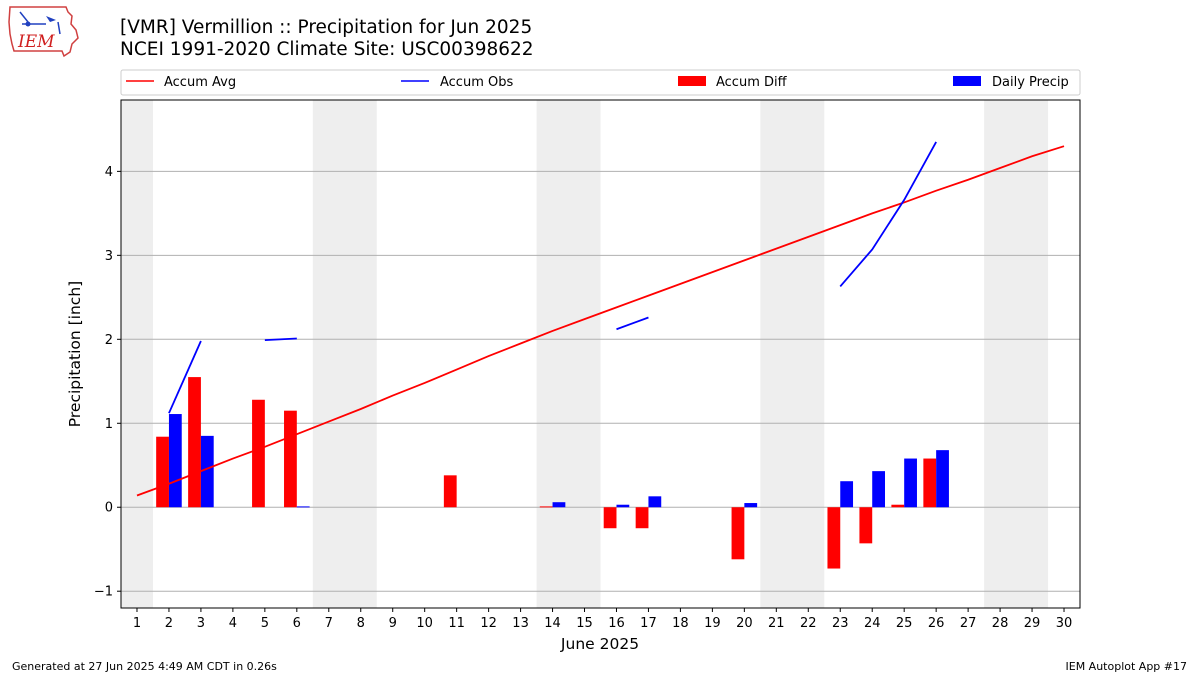 This screenshot has height=675, width=1200. I want to click on x-tick-label: 21, so click(776, 623).